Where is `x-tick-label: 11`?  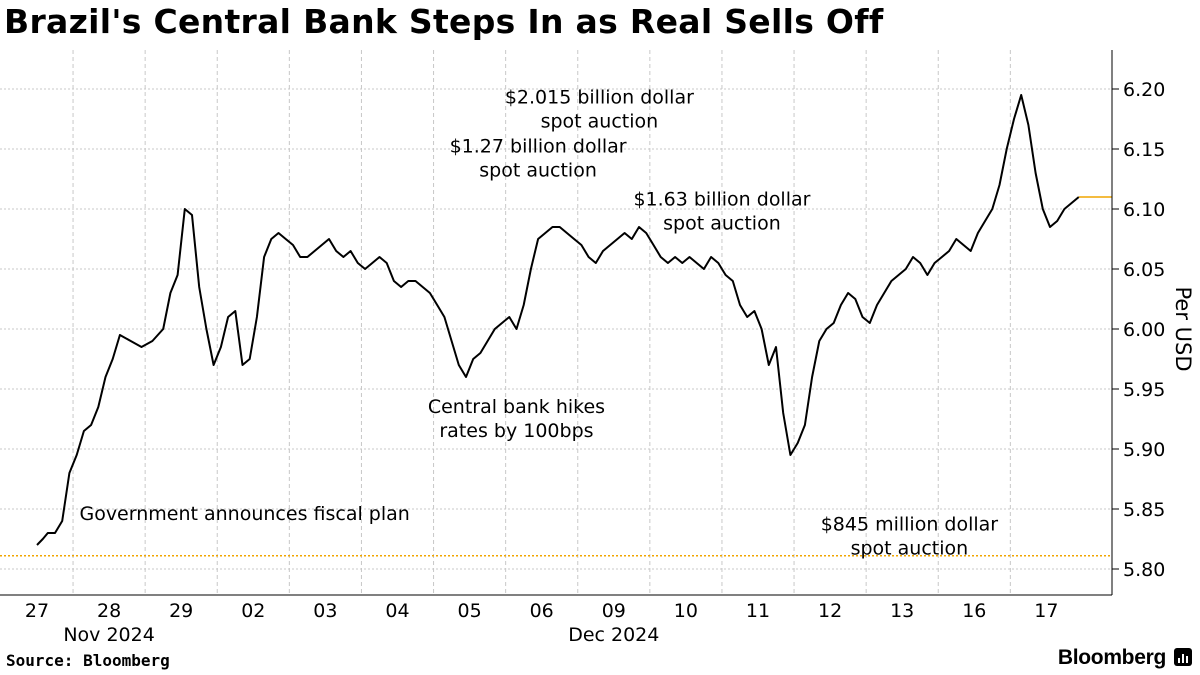
x-tick-label: 11 is located at coordinates (758, 611).